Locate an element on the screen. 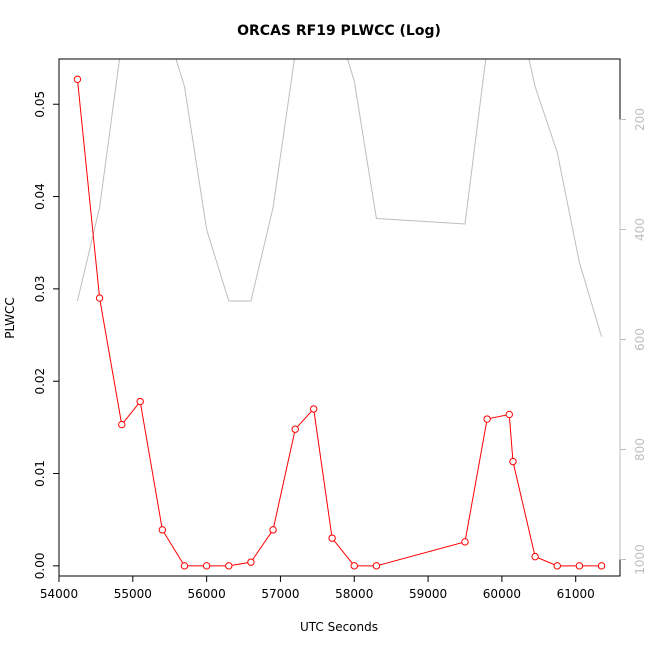 This screenshot has width=650, height=650. x-axis-label: UTC Seconds is located at coordinates (339, 627).